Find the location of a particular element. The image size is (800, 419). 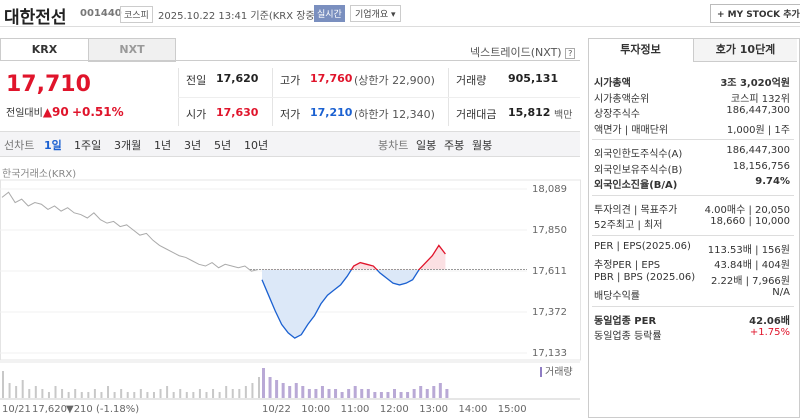

today-line-above is located at coordinates (398, 257).